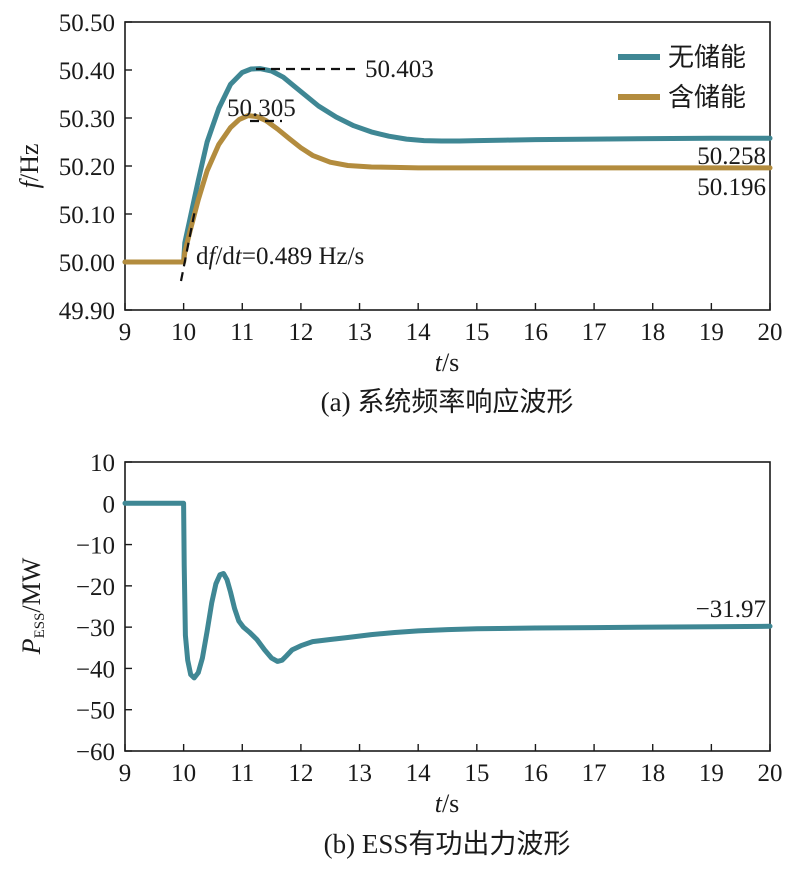 The image size is (794, 870). I want to click on x-tick-label-a-7: 16, so click(535, 332).